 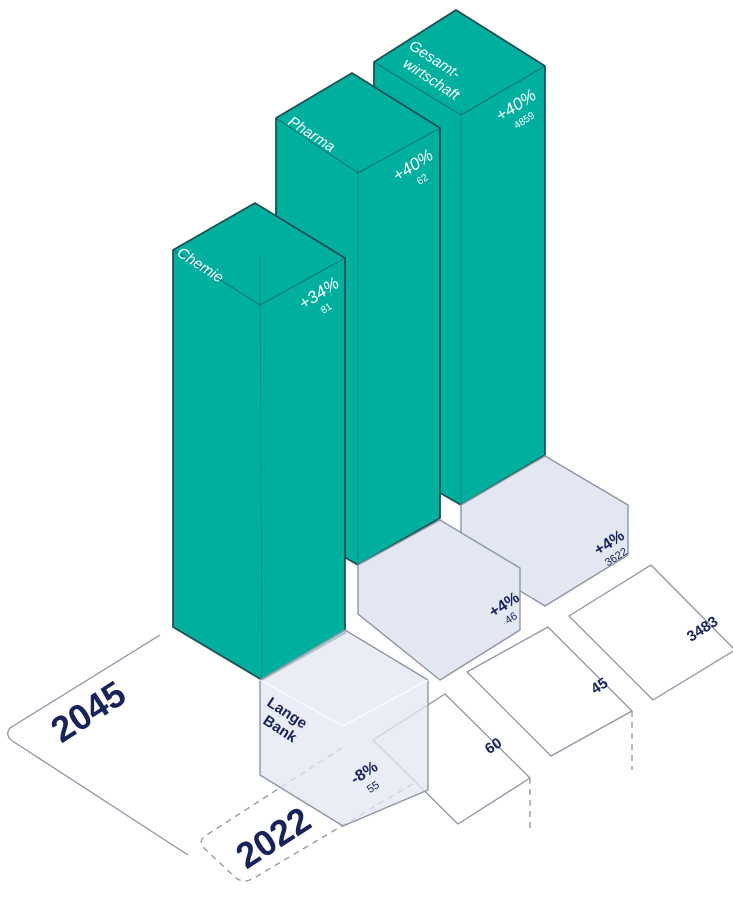 I want to click on lange-bank-value-label: 55, so click(x=373, y=787).